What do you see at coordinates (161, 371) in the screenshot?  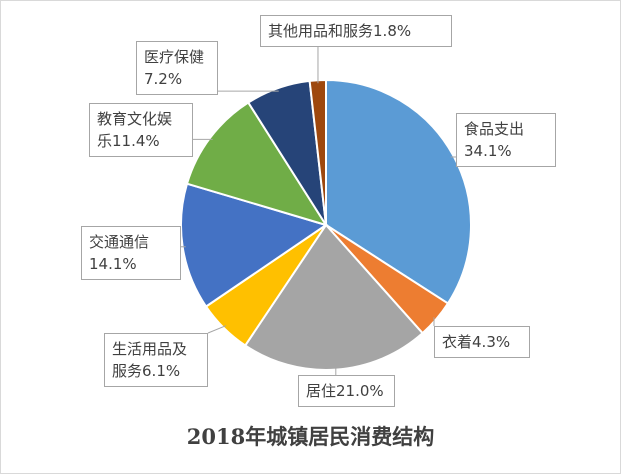 I see `value-label: 6.1%` at bounding box center [161, 371].